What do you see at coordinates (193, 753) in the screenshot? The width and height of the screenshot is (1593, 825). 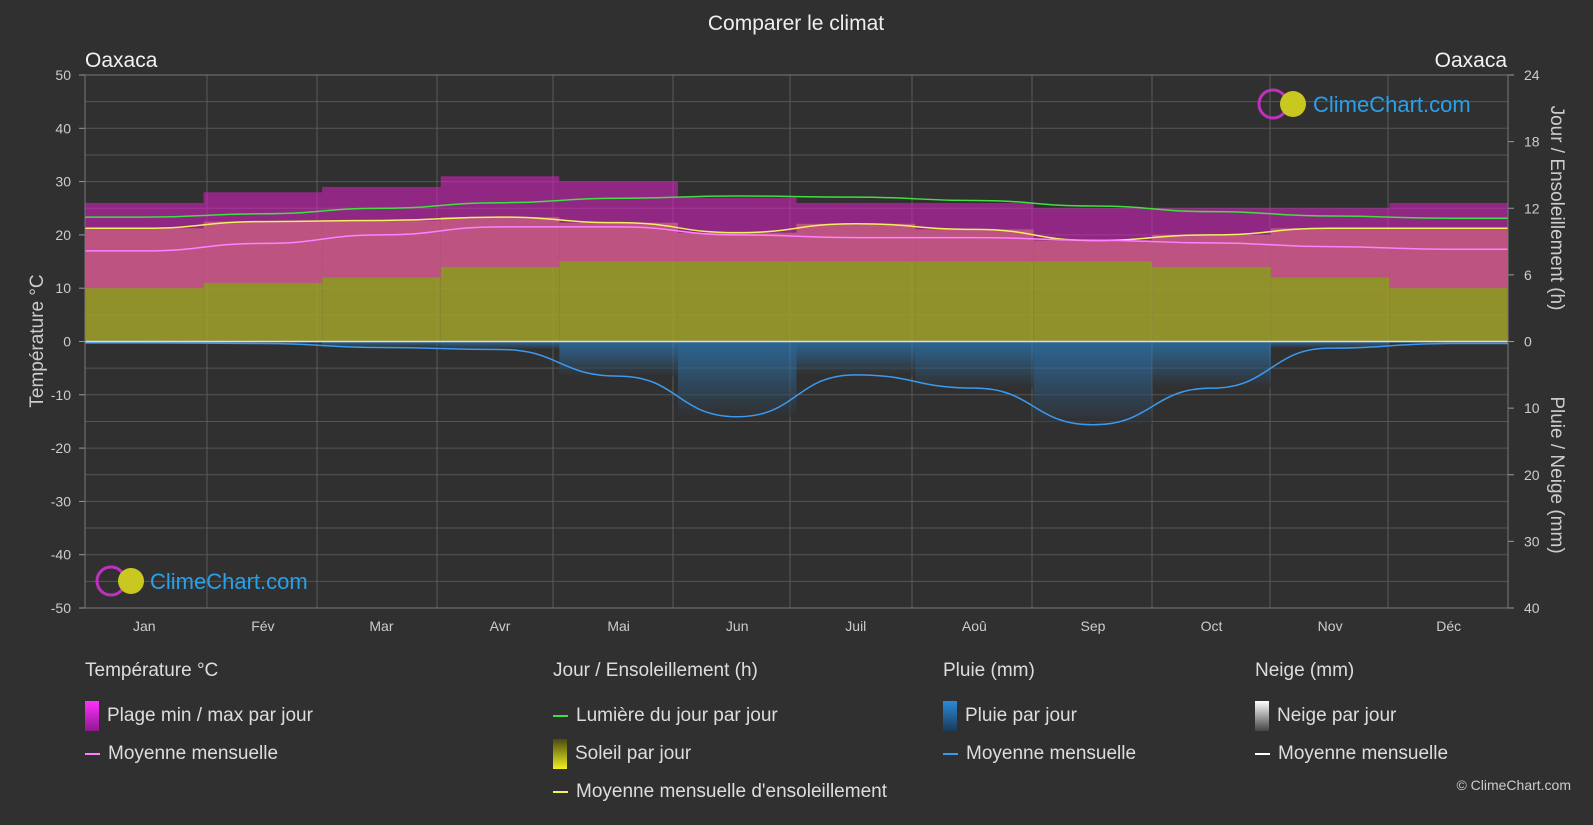 I see `legend-temp-mean-label: Moyenne mensuelle` at bounding box center [193, 753].